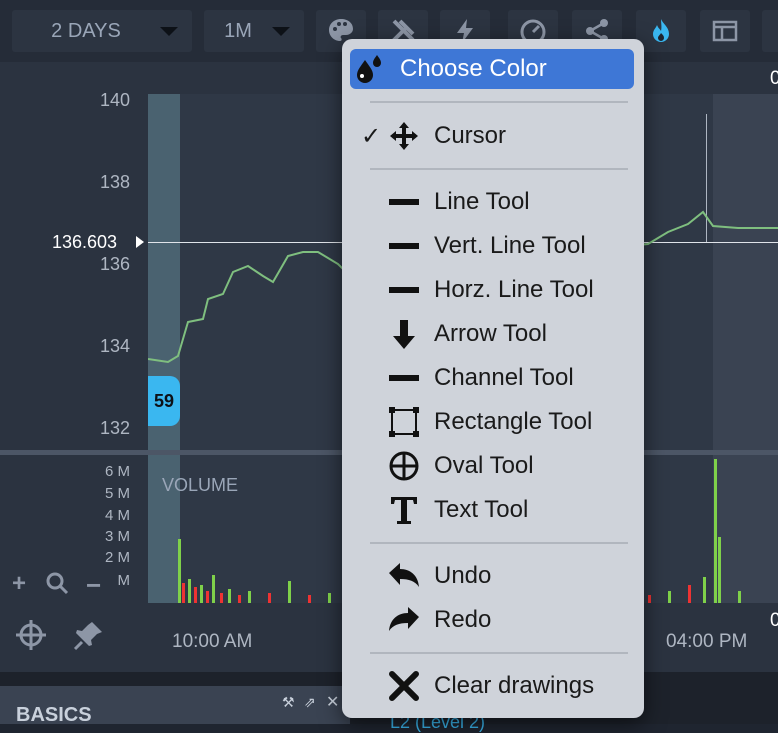 Image resolution: width=778 pixels, height=733 pixels. Describe the element at coordinates (490, 333) in the screenshot. I see `menu-item-label: Arrow Tool` at that location.